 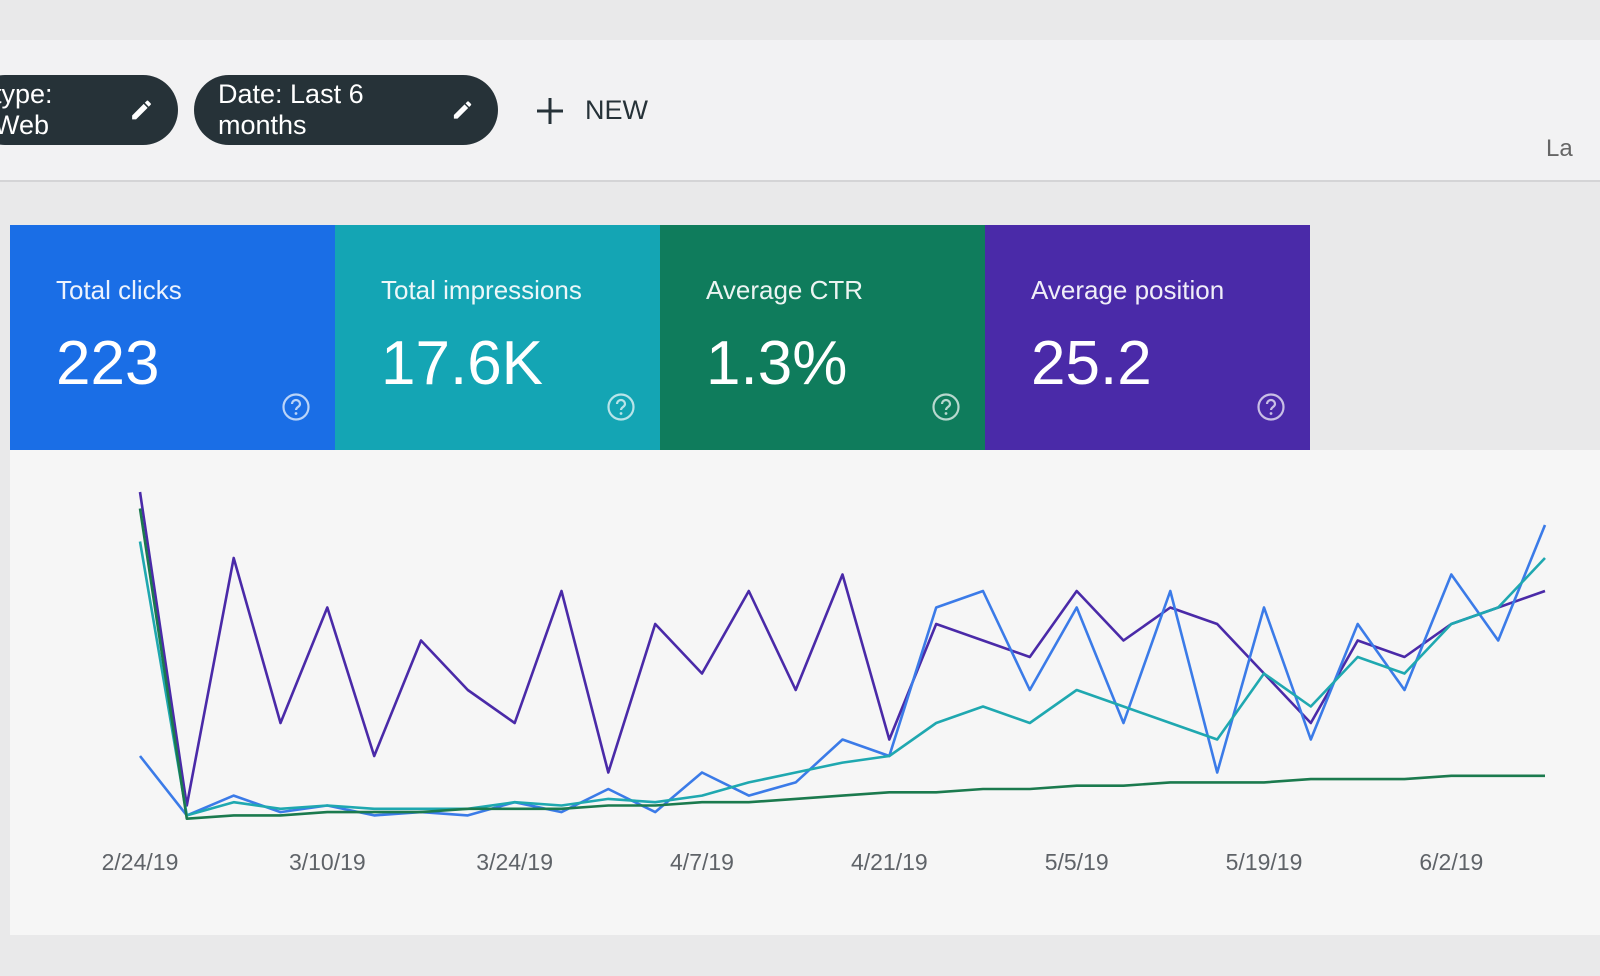 I want to click on metric-label: Average CTR, so click(x=785, y=290).